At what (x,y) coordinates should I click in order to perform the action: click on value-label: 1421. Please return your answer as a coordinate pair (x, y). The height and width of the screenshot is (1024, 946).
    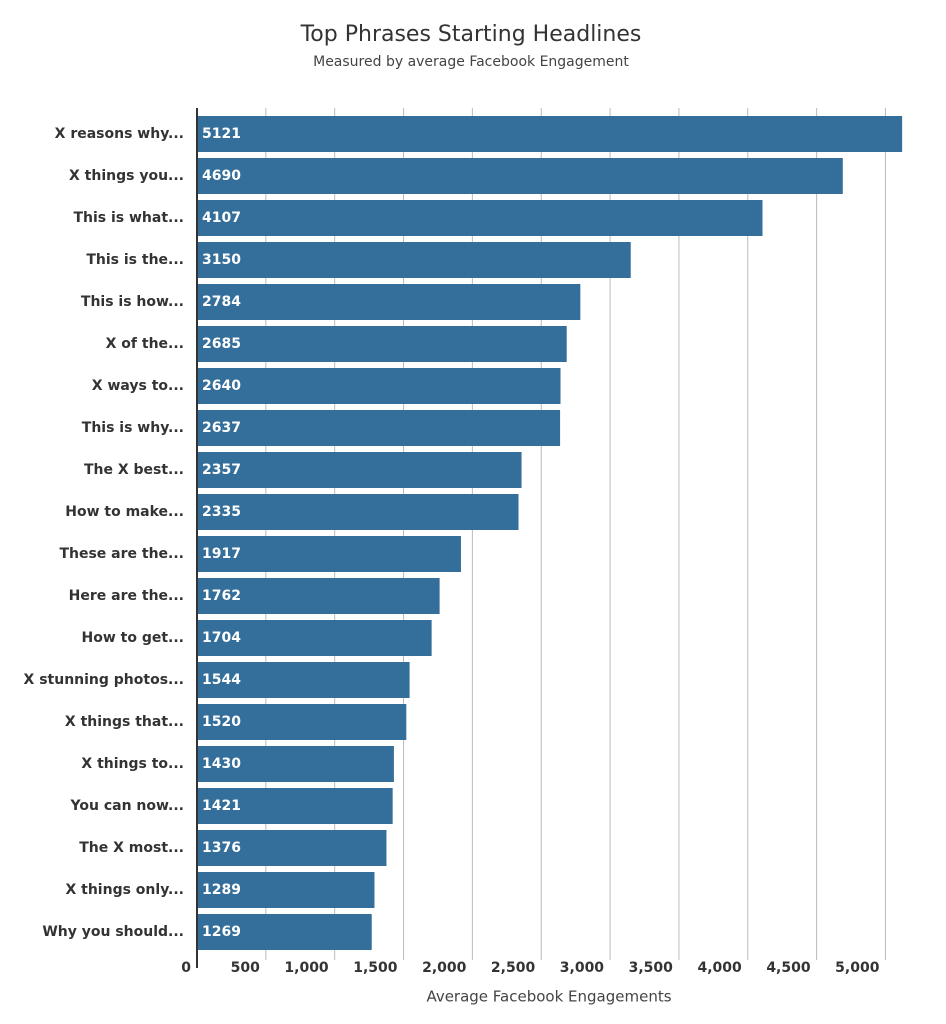
    Looking at the image, I should click on (221, 806).